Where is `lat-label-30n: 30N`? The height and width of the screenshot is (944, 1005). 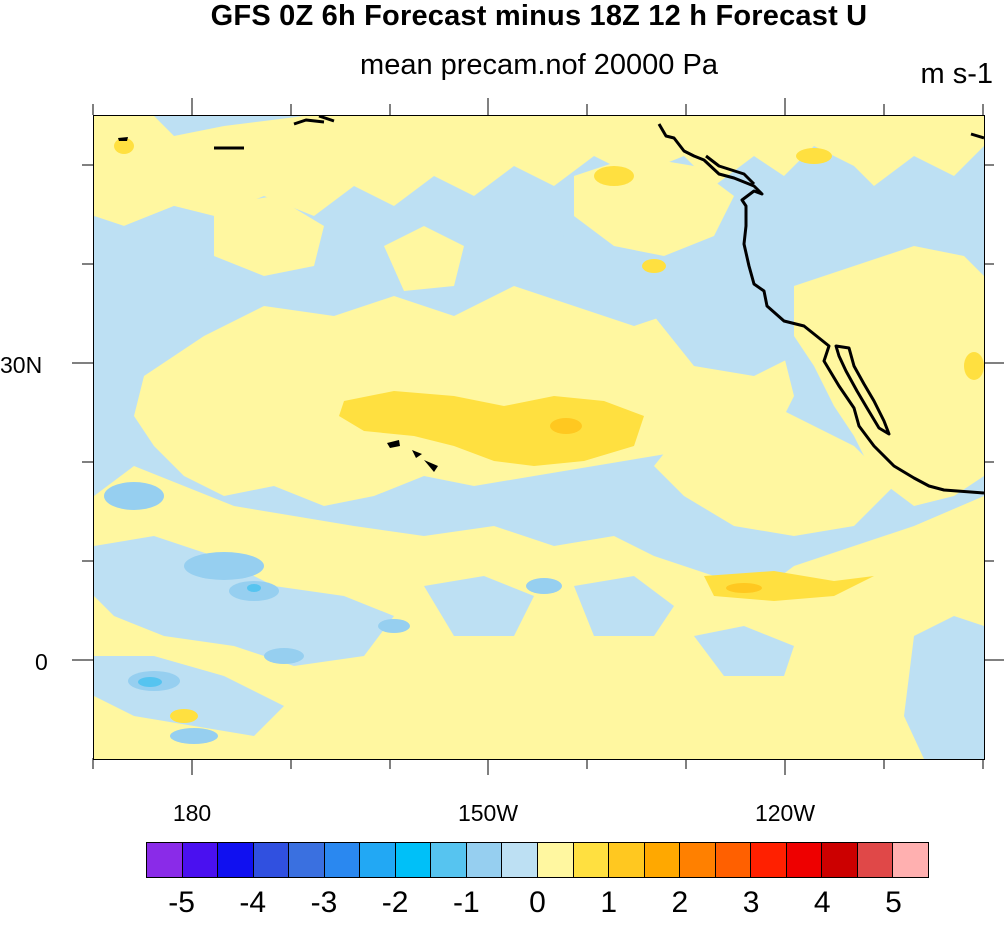 lat-label-30n: 30N is located at coordinates (21, 365).